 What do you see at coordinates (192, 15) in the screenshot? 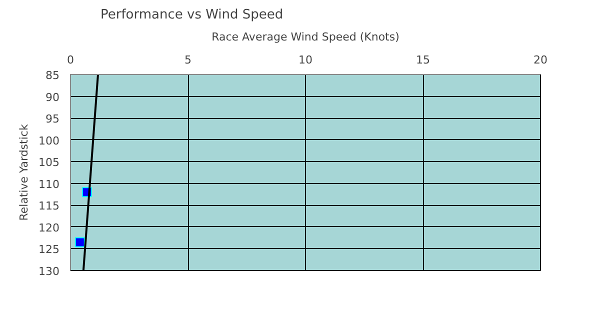
I see `chart-title: Performance vs Wind Speed` at bounding box center [192, 15].